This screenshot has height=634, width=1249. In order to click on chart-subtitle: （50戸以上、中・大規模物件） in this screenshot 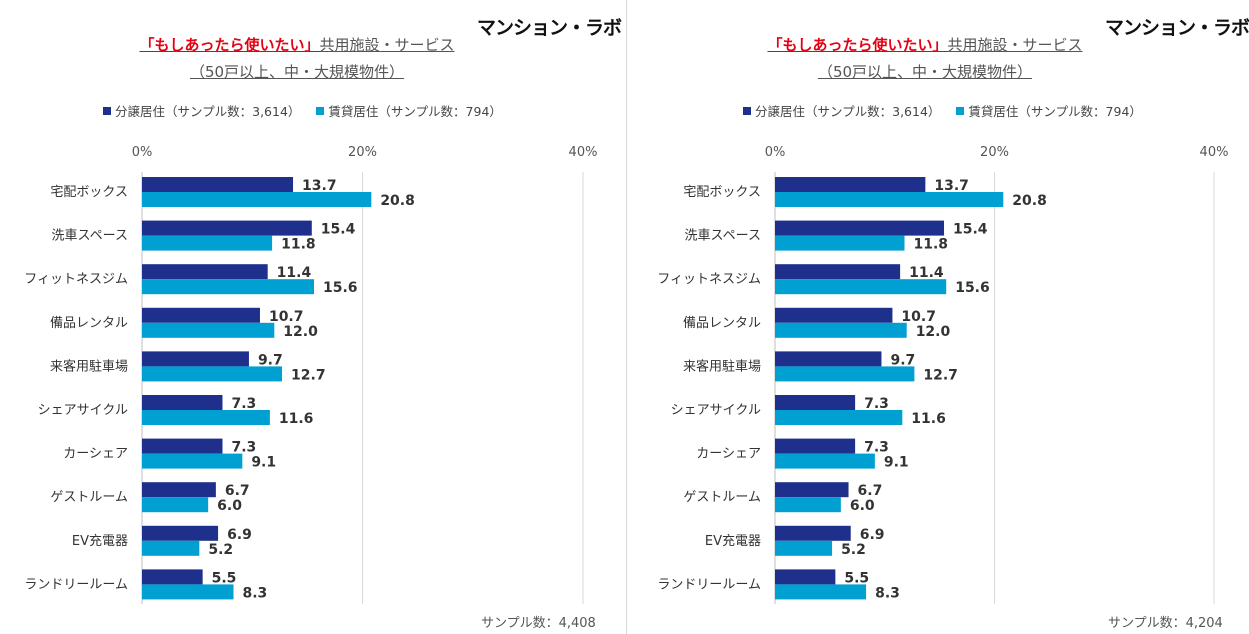, I will do `click(297, 71)`.